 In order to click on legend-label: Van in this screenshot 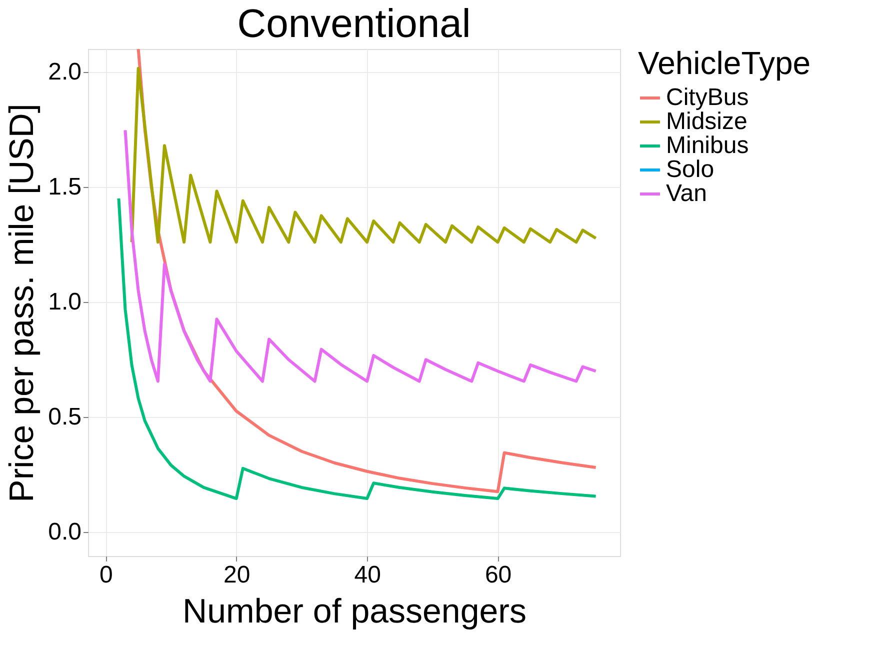, I will do `click(686, 193)`.